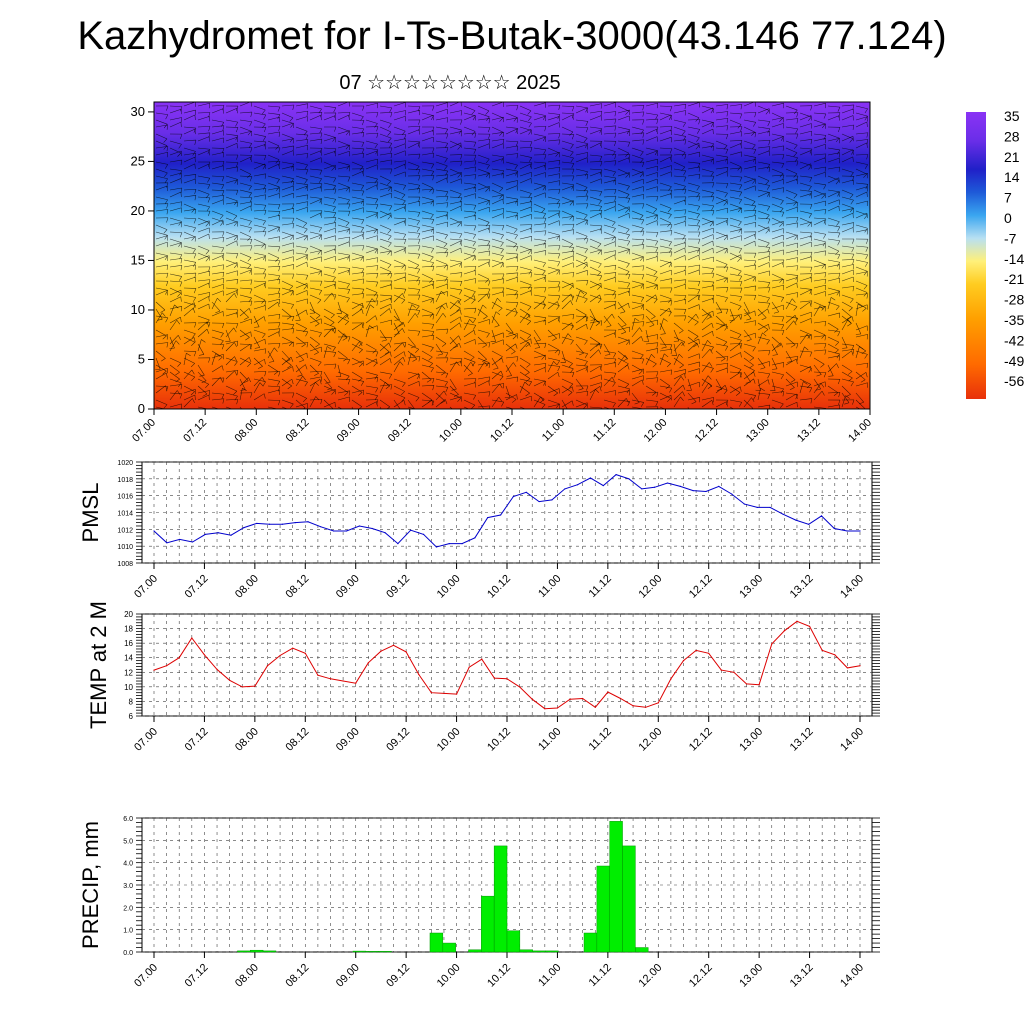 Image resolution: width=1024 pixels, height=1024 pixels. I want to click on heatmap-x-tick-label: 08.12, so click(298, 431).